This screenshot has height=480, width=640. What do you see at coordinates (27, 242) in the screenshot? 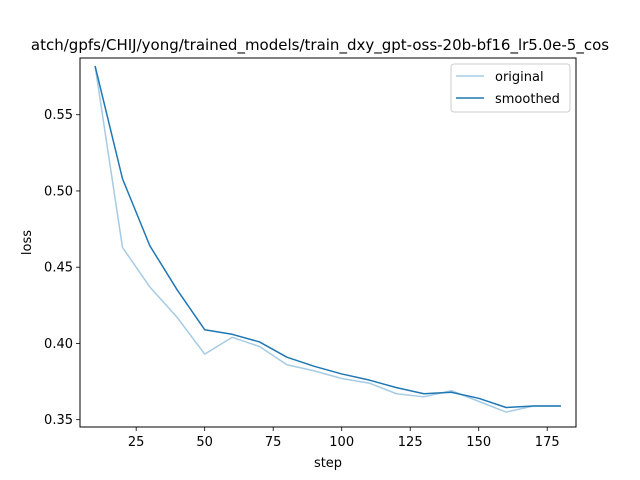
I see `y-axis-label: loss` at bounding box center [27, 242].